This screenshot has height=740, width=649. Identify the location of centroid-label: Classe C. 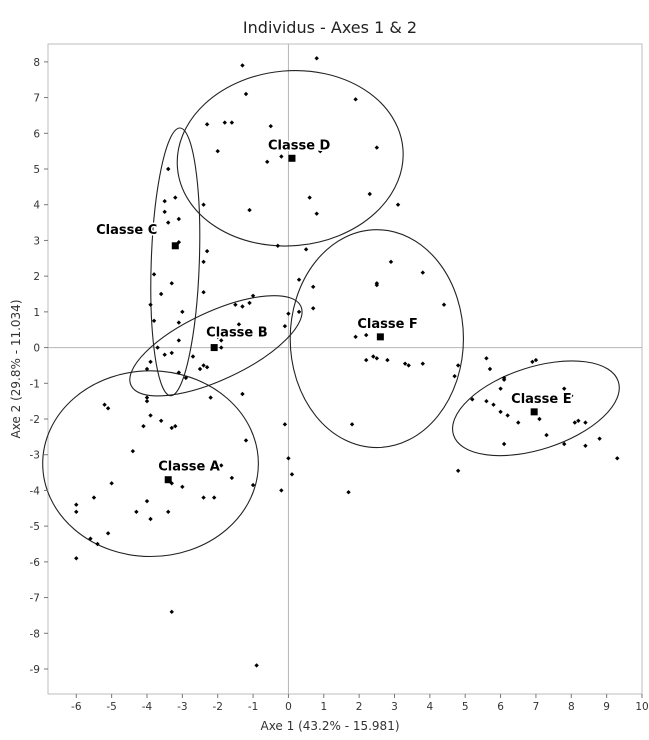
(126, 230).